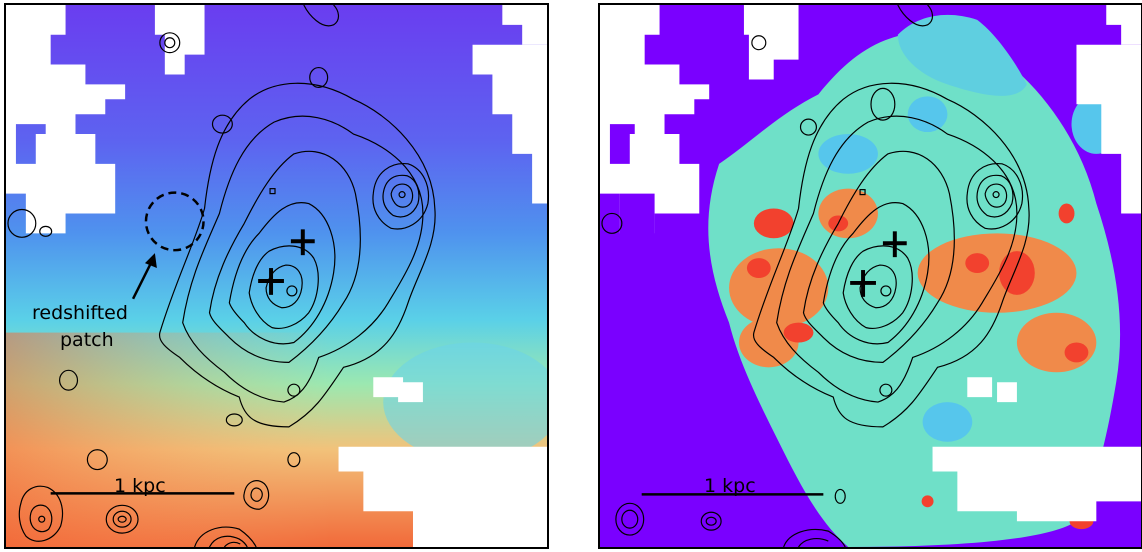 The width and height of the screenshot is (1142, 552). What do you see at coordinates (87, 340) in the screenshot?
I see `annotation-label-line2: patch` at bounding box center [87, 340].